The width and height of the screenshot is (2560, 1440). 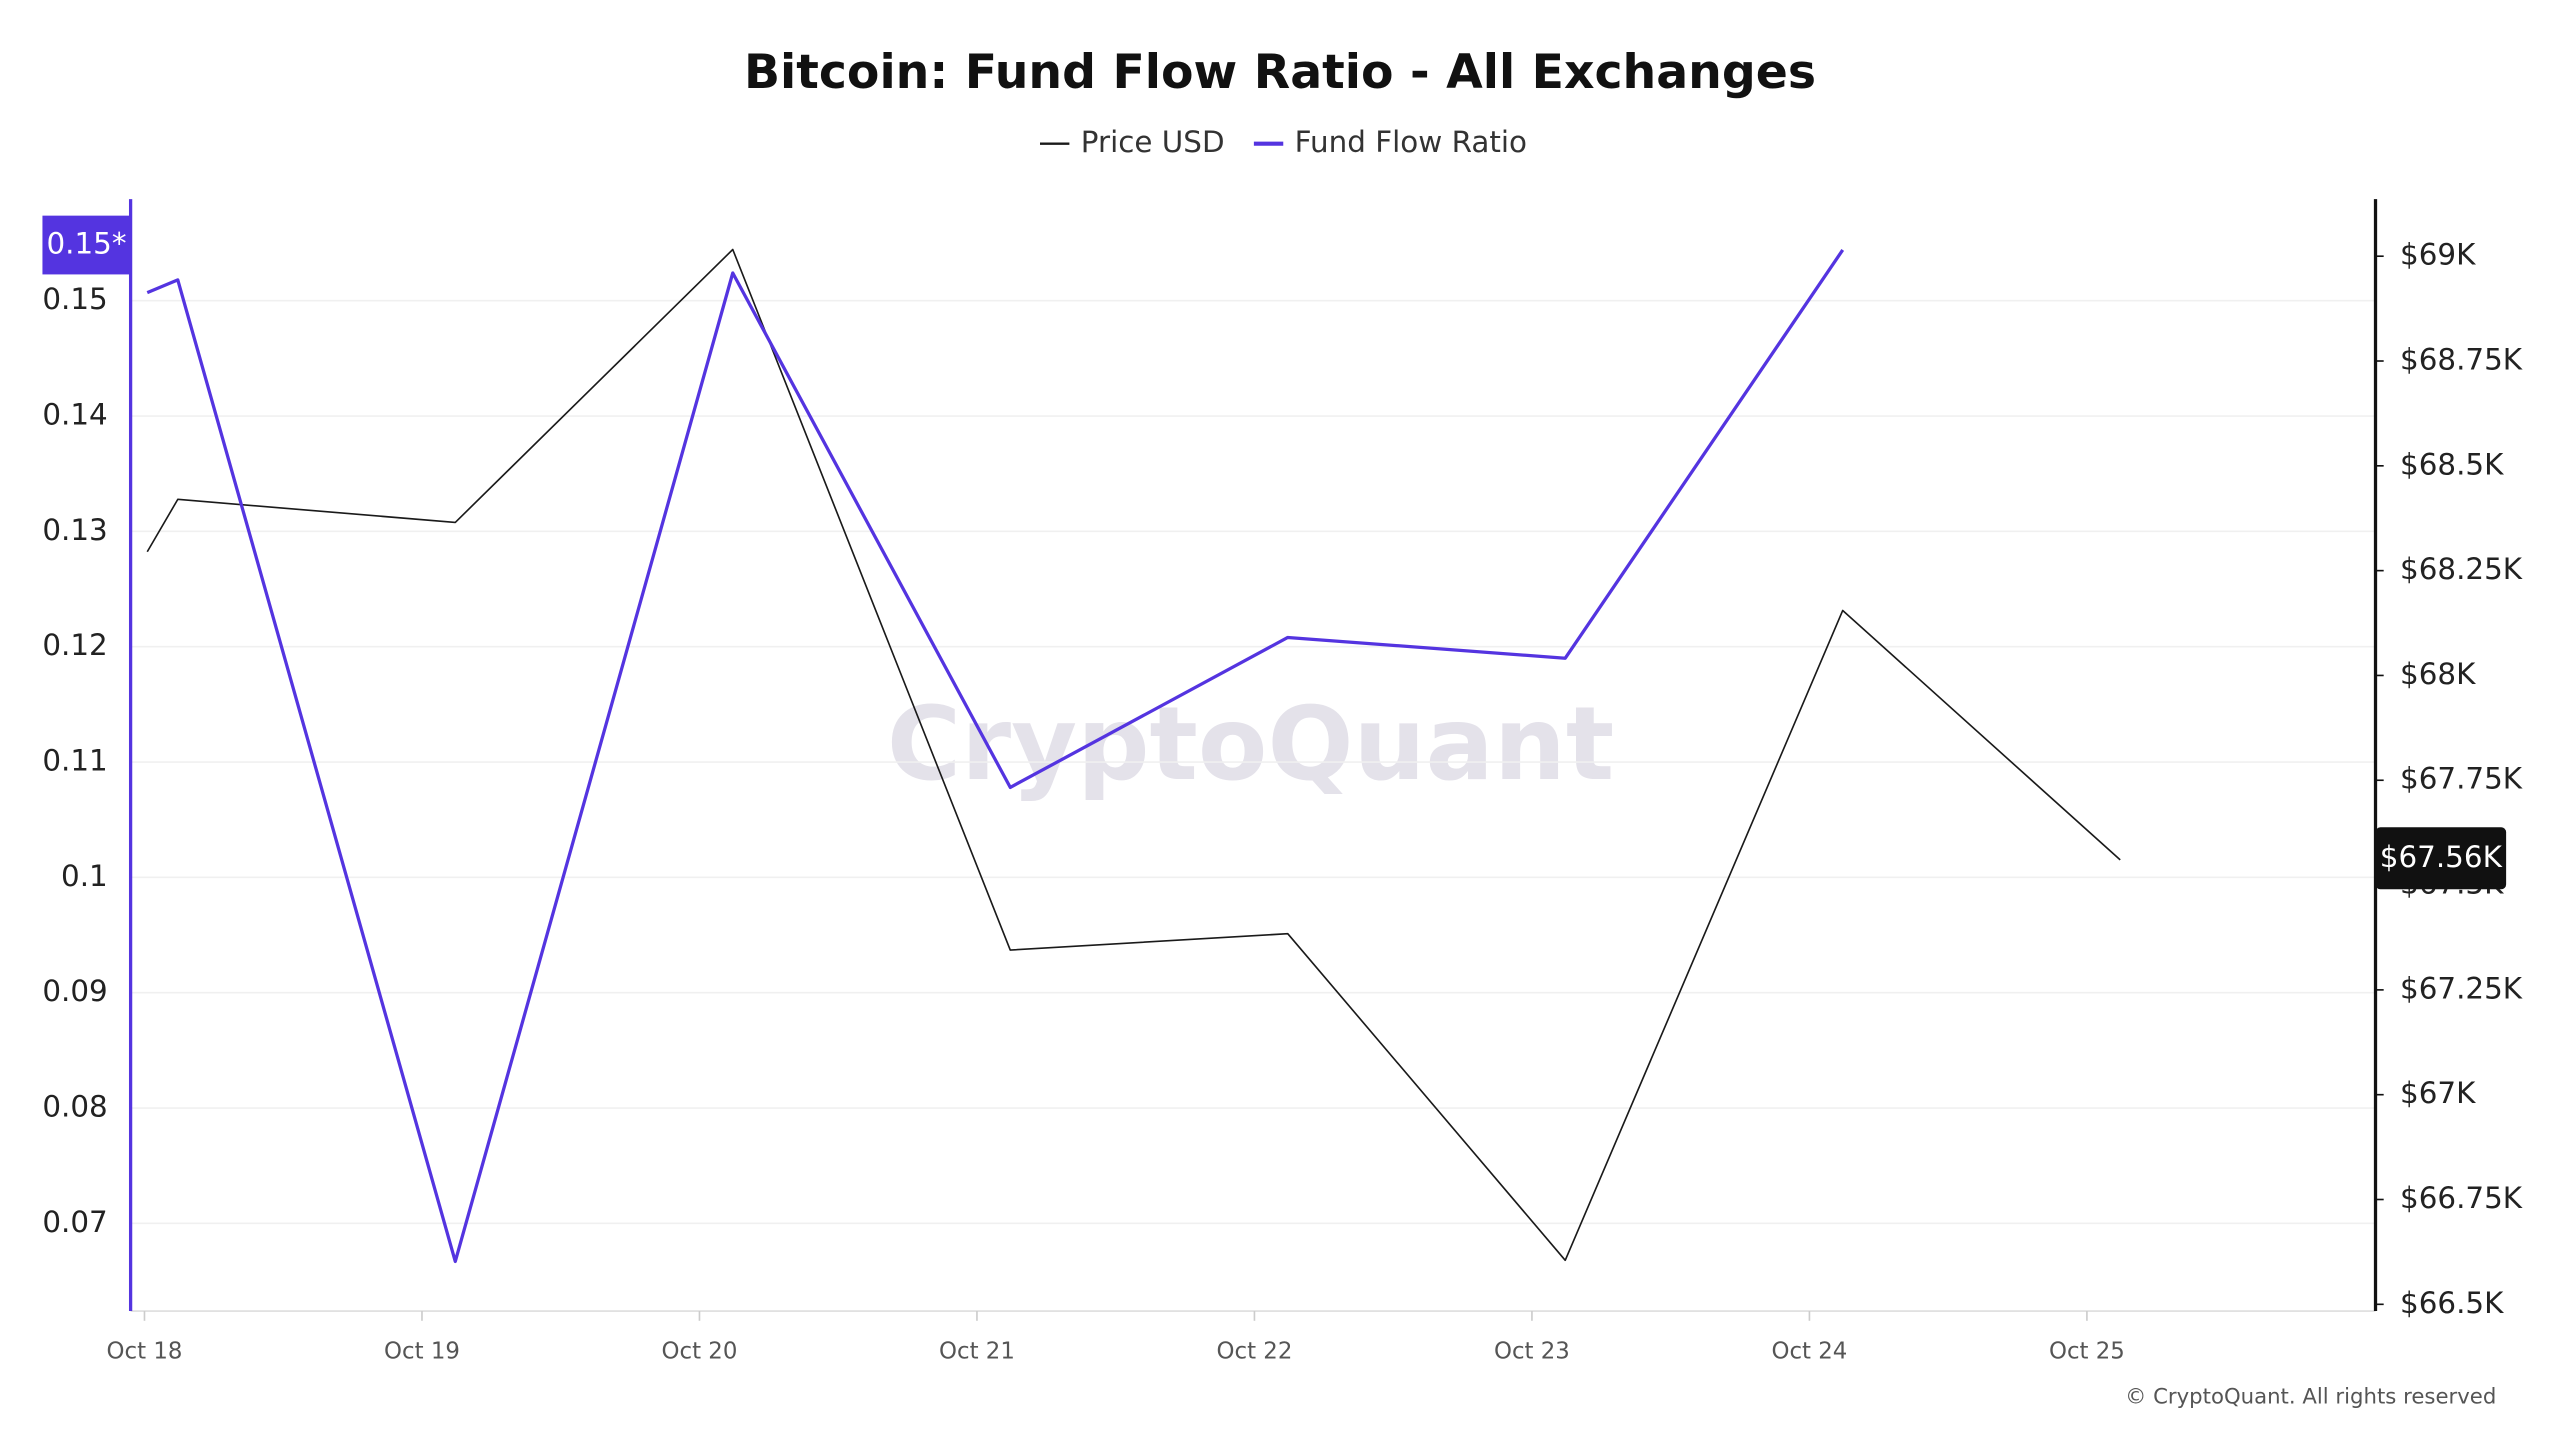 What do you see at coordinates (2461, 988) in the screenshot?
I see `y2-tick-label: $67.25K` at bounding box center [2461, 988].